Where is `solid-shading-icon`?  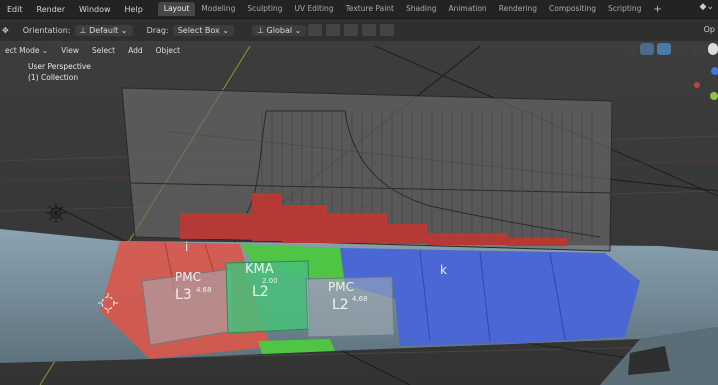 solid-shading-icon is located at coordinates (713, 49).